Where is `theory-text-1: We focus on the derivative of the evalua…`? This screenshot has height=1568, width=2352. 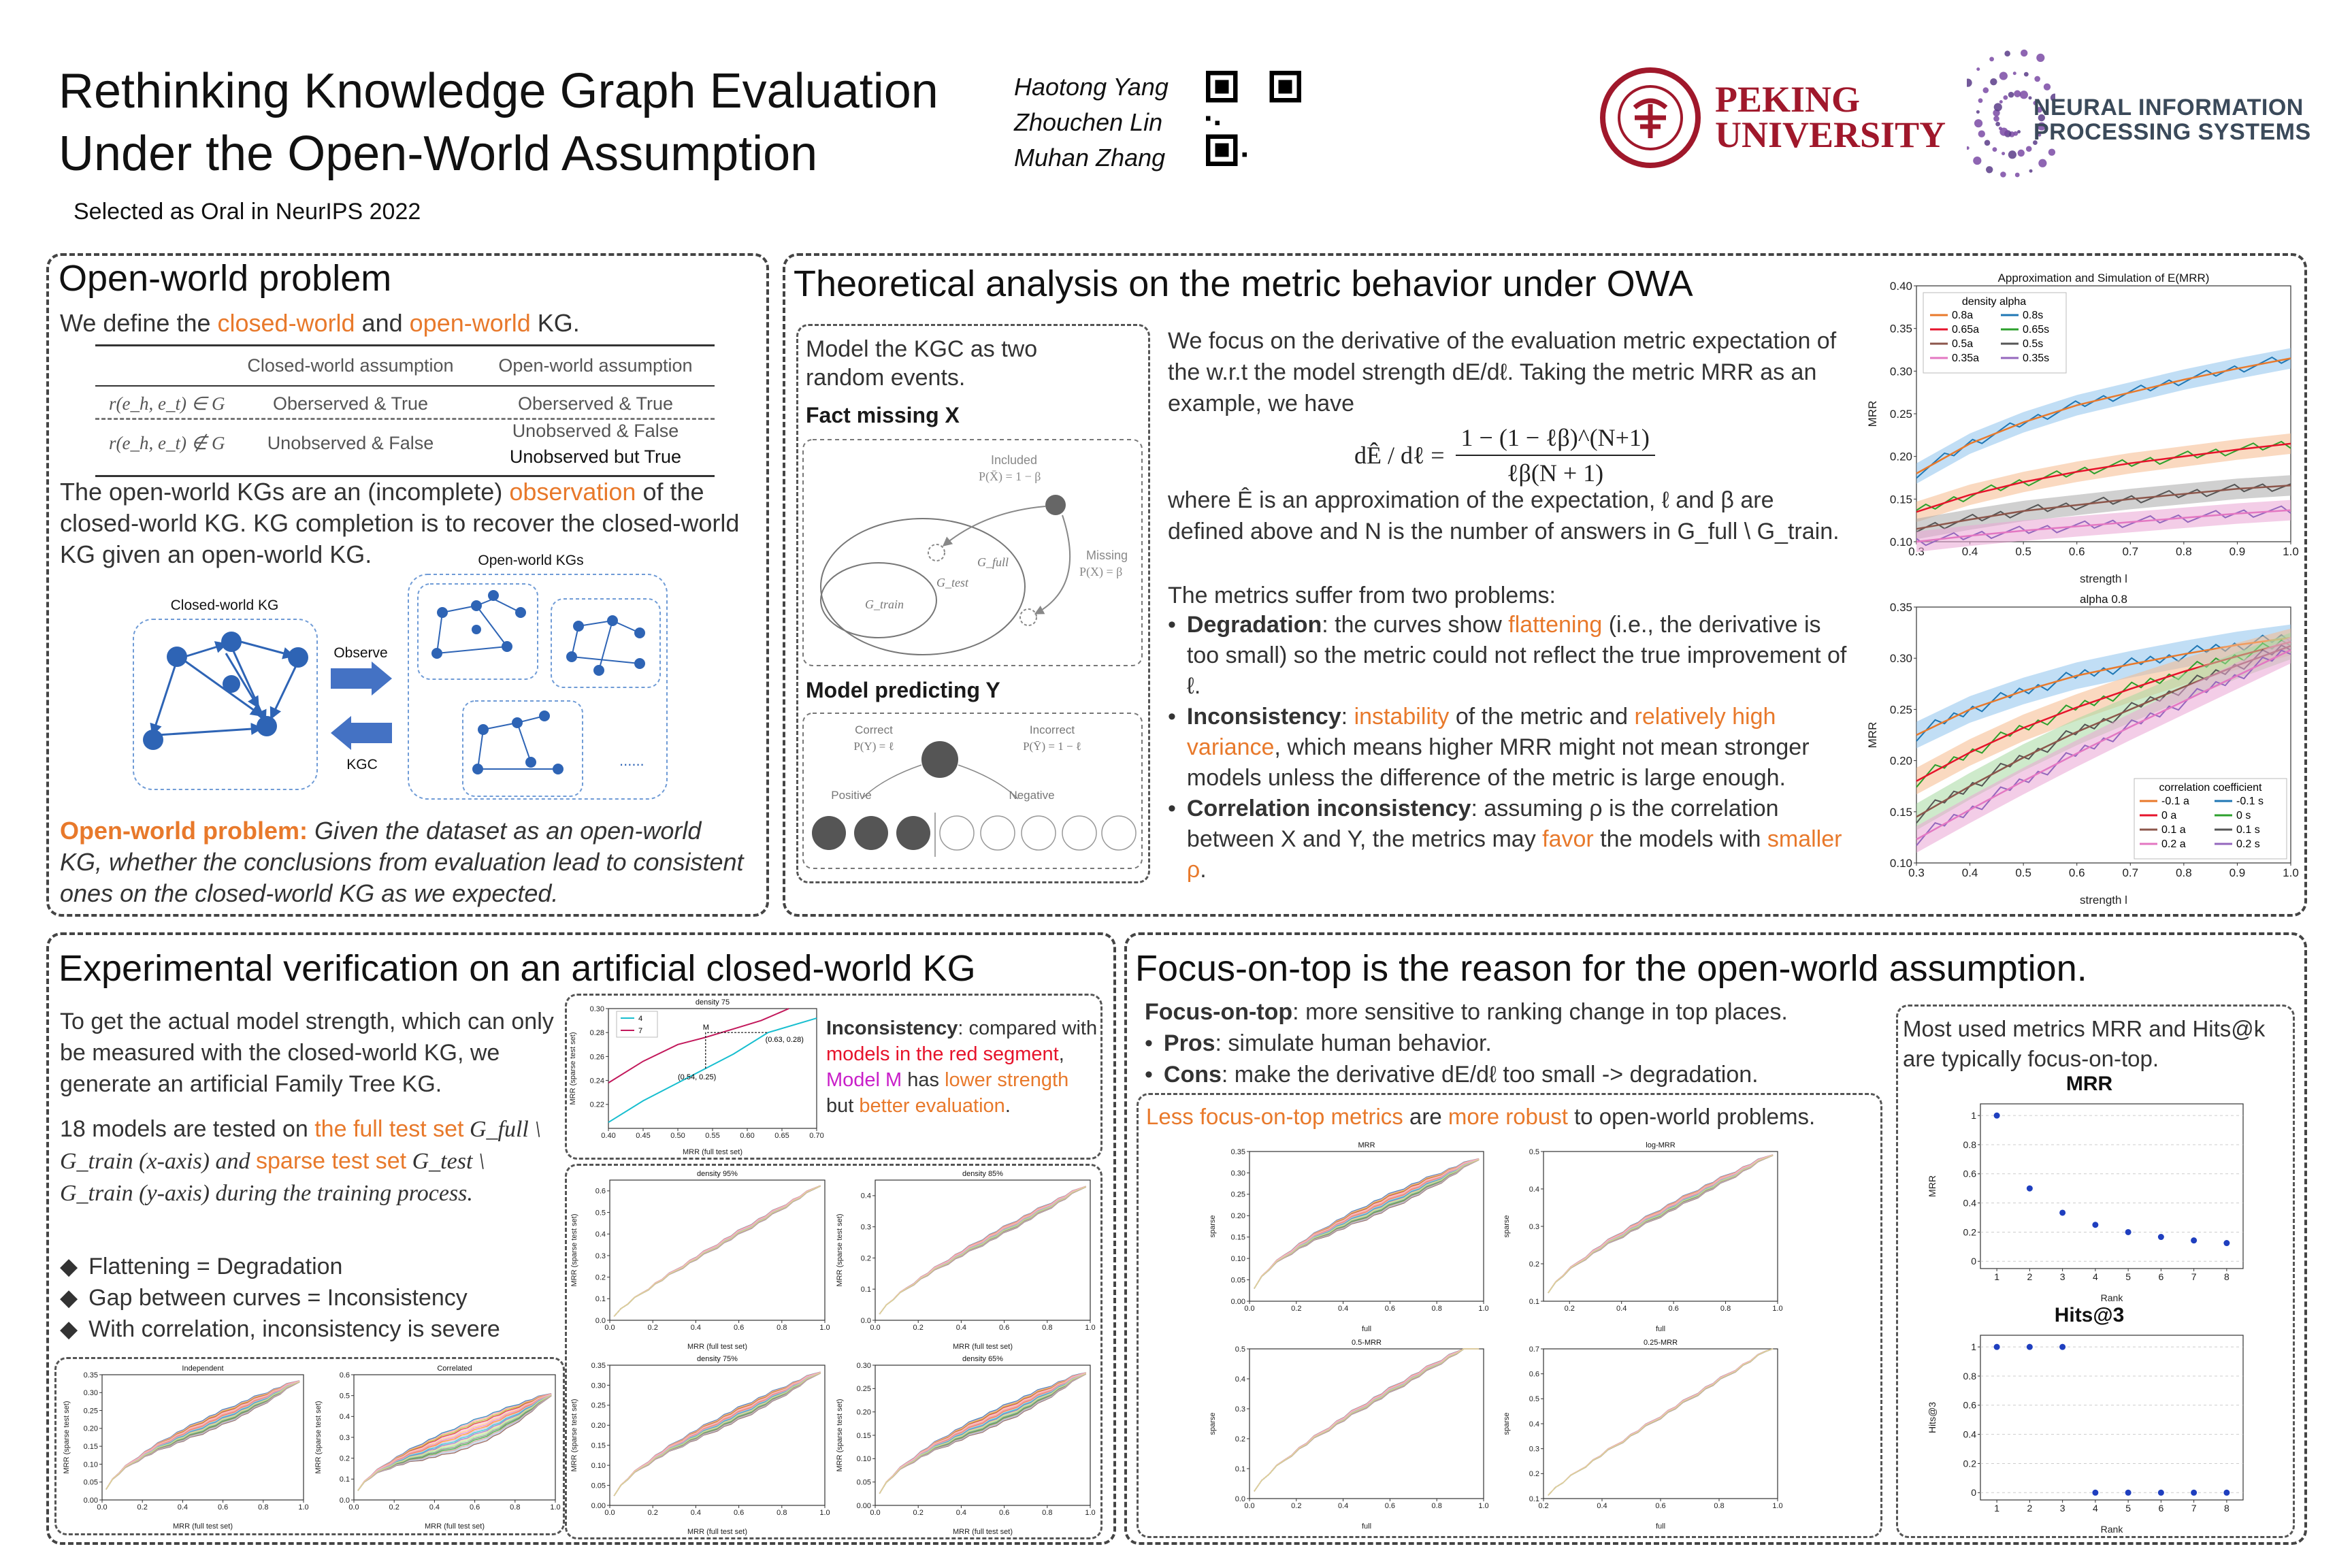 theory-text-1: We focus on the derivative of the evalua… is located at coordinates (1502, 372).